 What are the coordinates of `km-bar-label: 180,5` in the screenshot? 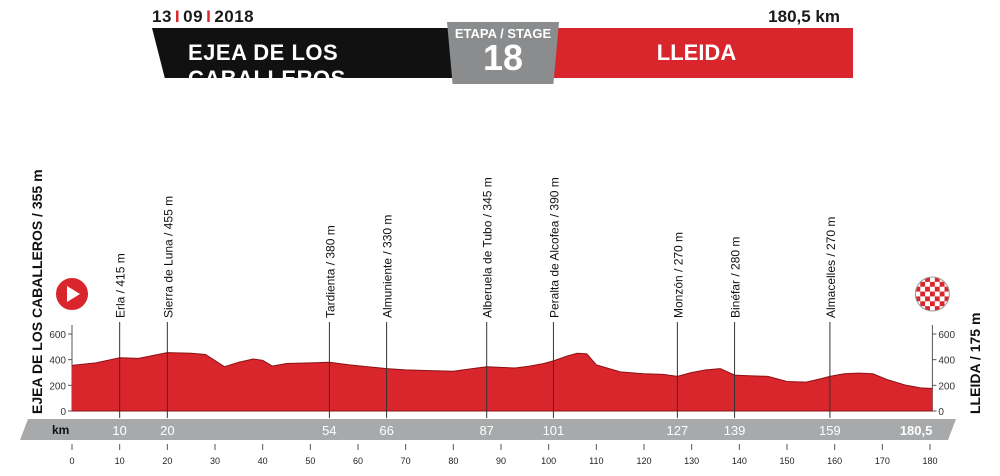 It's located at (916, 430).